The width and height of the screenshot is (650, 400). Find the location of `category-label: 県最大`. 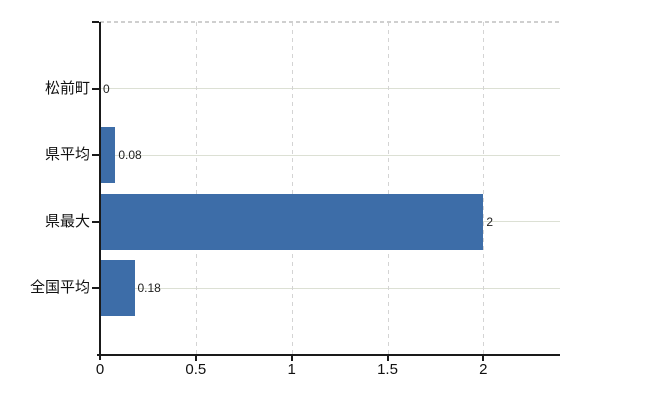

category-label: 県最大 is located at coordinates (67, 221).